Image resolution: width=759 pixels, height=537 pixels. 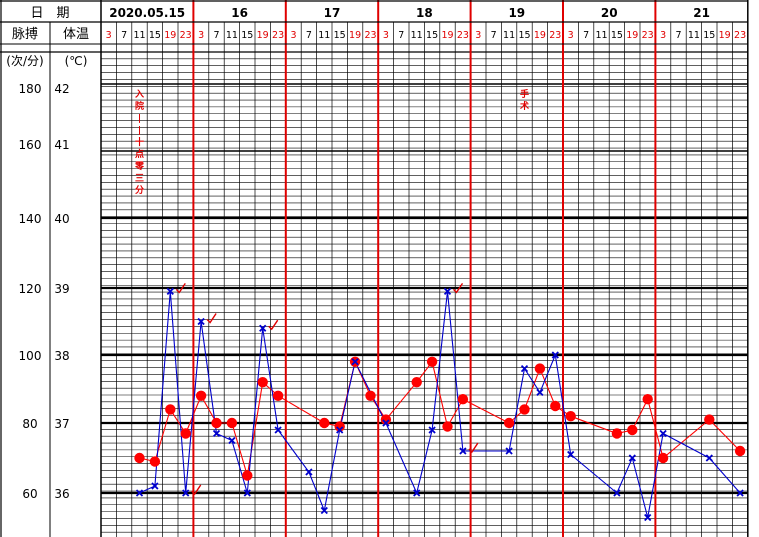 I want to click on date-label: 日 期, so click(x=49, y=13).